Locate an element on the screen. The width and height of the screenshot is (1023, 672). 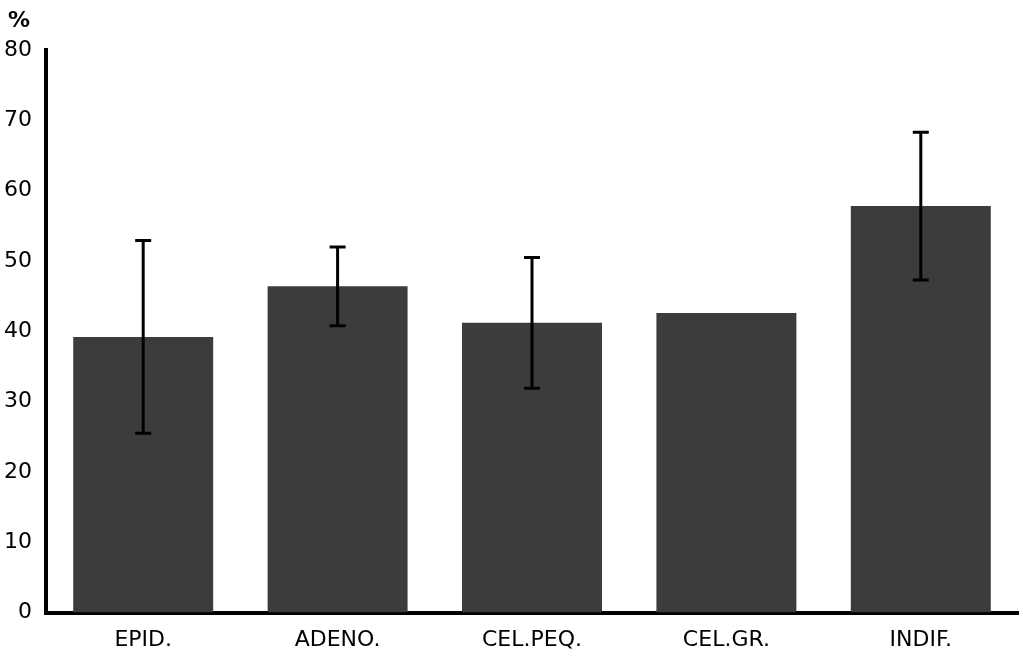
x-tick-label: EPID. is located at coordinates (143, 638).